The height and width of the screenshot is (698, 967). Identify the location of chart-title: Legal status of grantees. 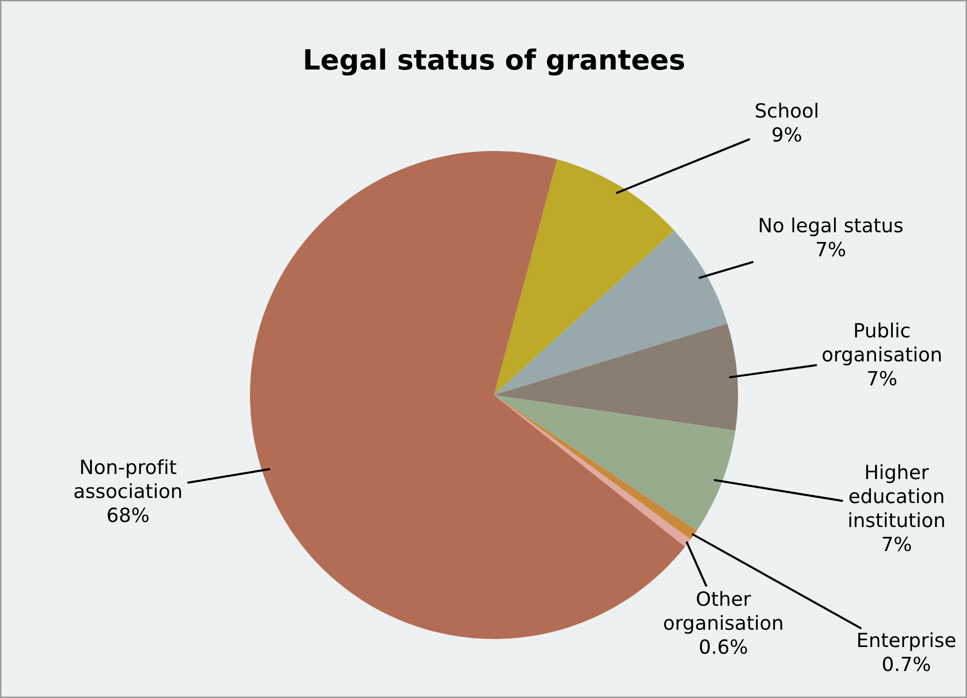
(494, 62).